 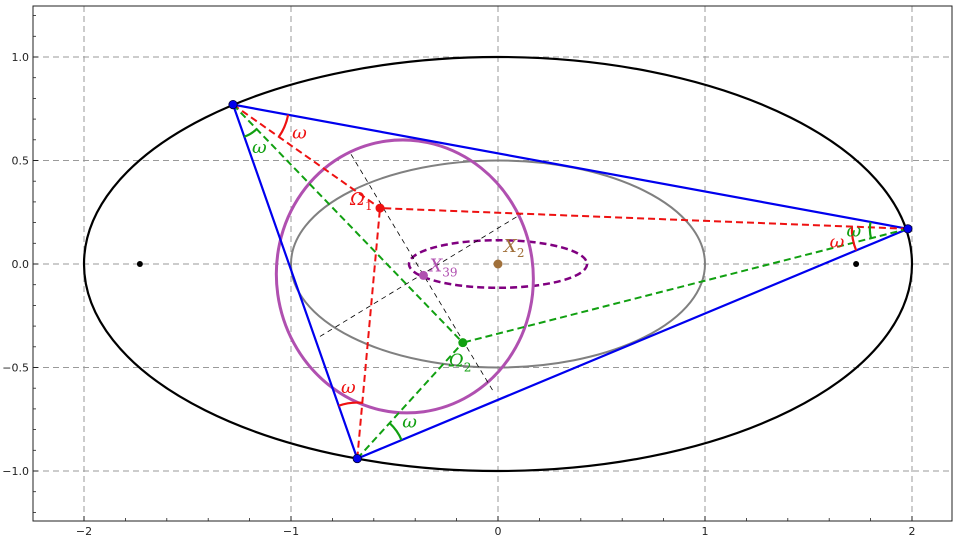 I want to click on y-tick-label: −0.5, so click(x=15, y=368).